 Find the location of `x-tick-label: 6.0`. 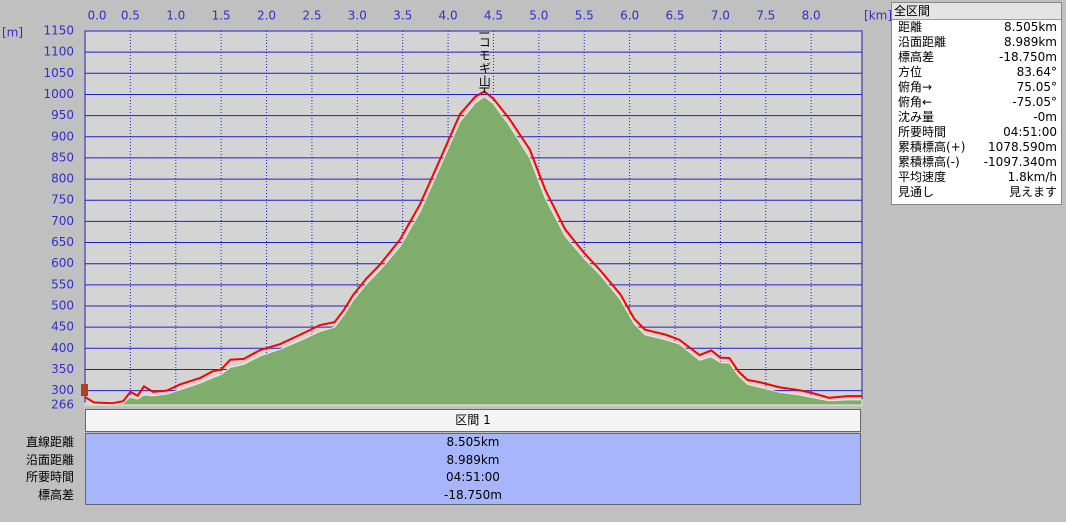

x-tick-label: 6.0 is located at coordinates (629, 16).